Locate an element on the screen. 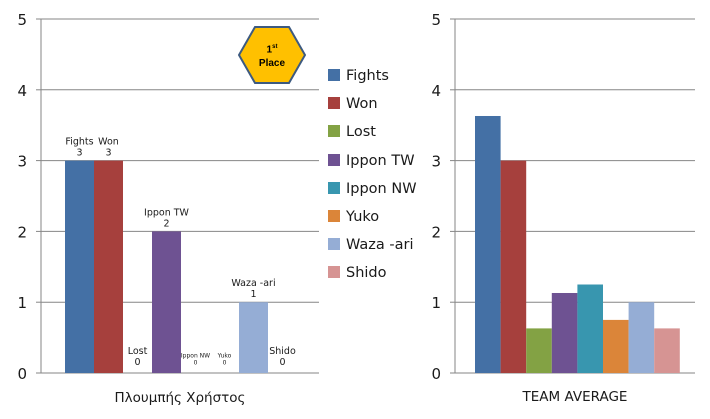  bar-shido is located at coordinates (667, 350).